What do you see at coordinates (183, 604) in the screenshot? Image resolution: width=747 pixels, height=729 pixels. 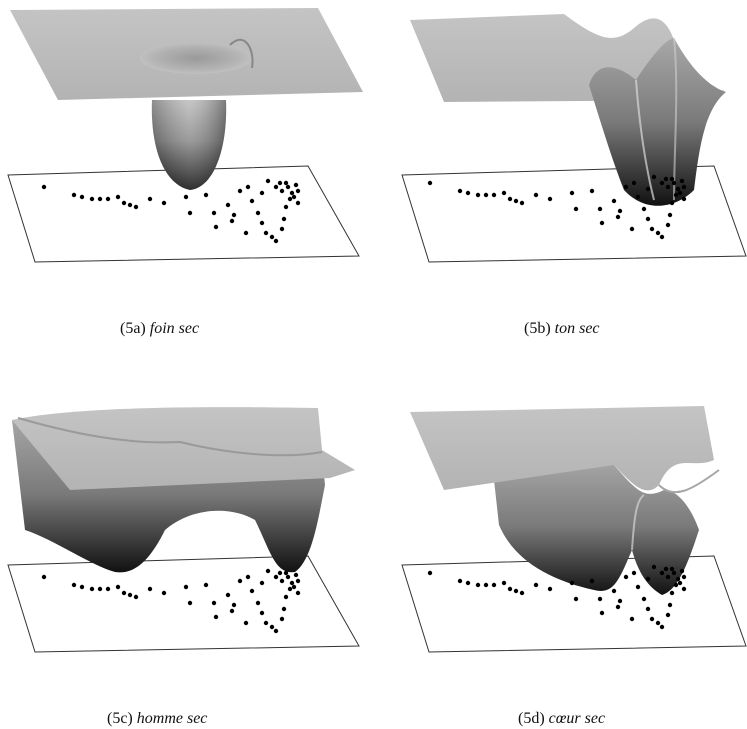 I see `base-plane` at bounding box center [183, 604].